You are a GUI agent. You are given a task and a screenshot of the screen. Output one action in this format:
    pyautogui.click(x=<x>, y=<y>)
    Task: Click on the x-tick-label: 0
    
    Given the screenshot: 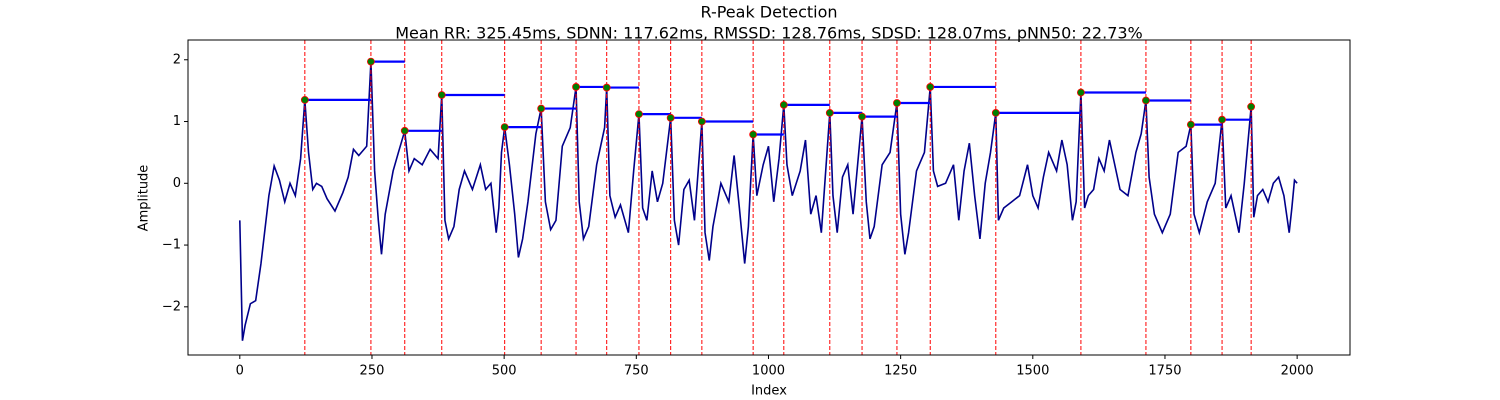 What is the action you would take?
    pyautogui.click(x=240, y=371)
    